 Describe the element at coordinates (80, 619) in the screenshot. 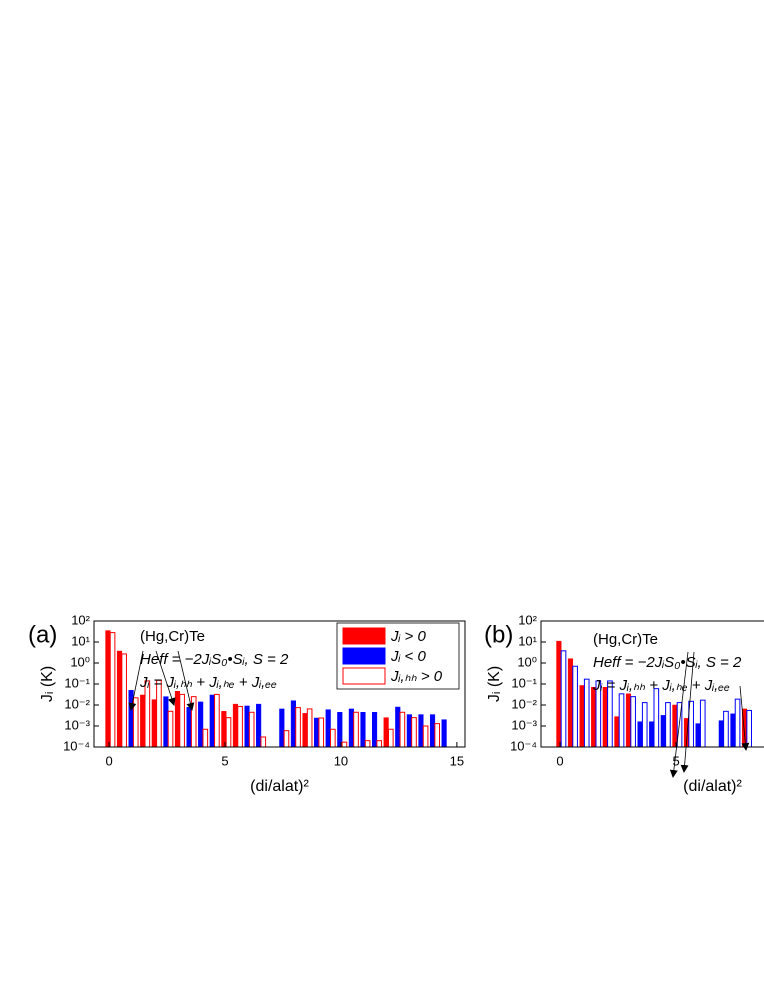

I see `y-tick-label: 10²` at that location.